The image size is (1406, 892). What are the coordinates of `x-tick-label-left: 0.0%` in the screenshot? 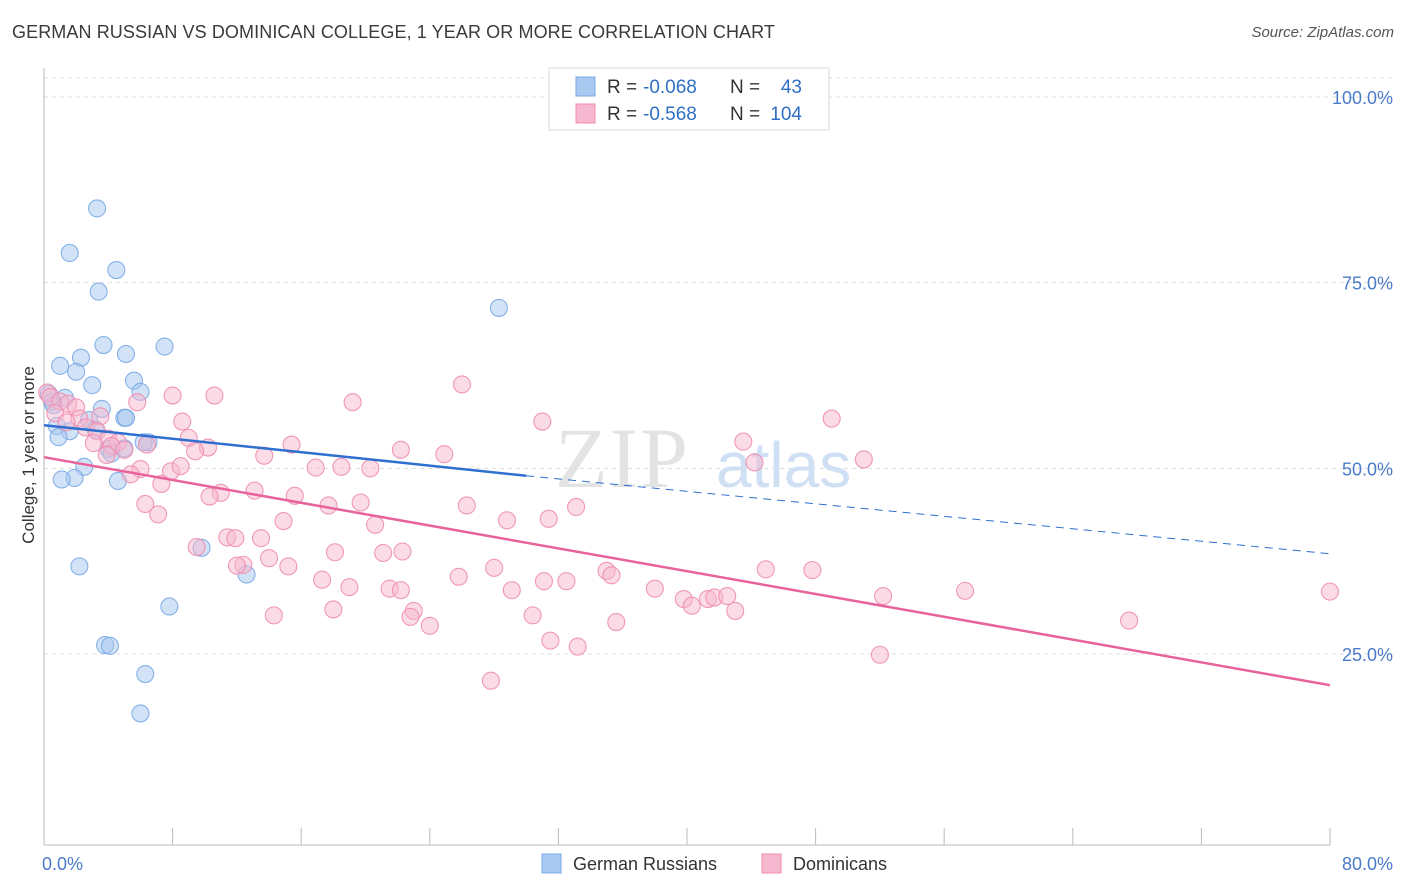 It's located at (62, 864).